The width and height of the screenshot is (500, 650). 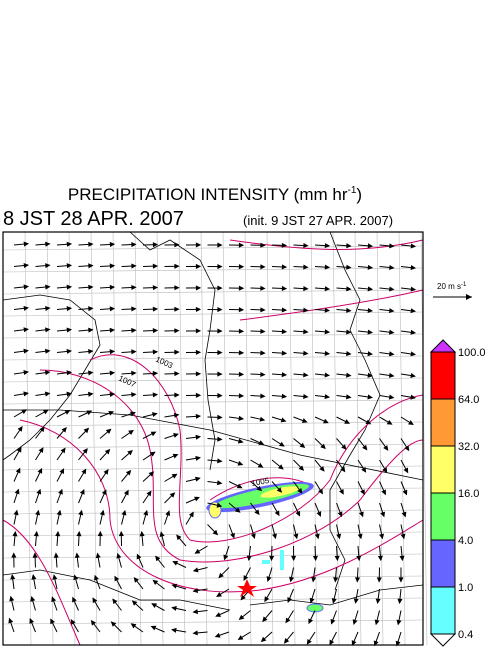 I want to click on isobar, so click(x=260, y=489).